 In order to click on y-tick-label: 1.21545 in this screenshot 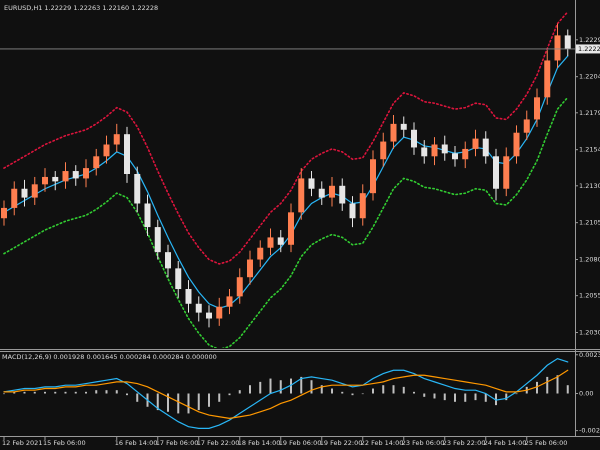, I will do `click(589, 150)`.